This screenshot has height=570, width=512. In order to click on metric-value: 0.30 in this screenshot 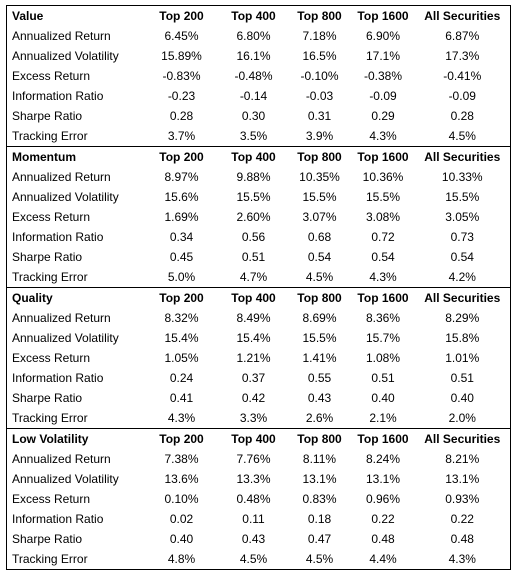, I will do `click(253, 116)`.